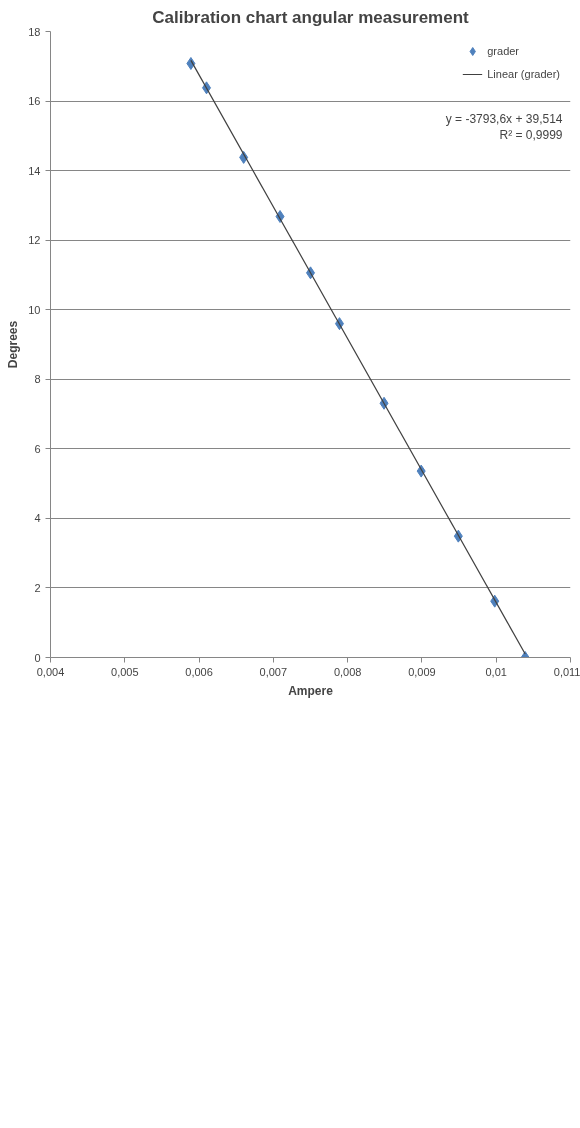 The width and height of the screenshot is (580, 1128). Describe the element at coordinates (34, 309) in the screenshot. I see `y-tick-label: 10` at that location.